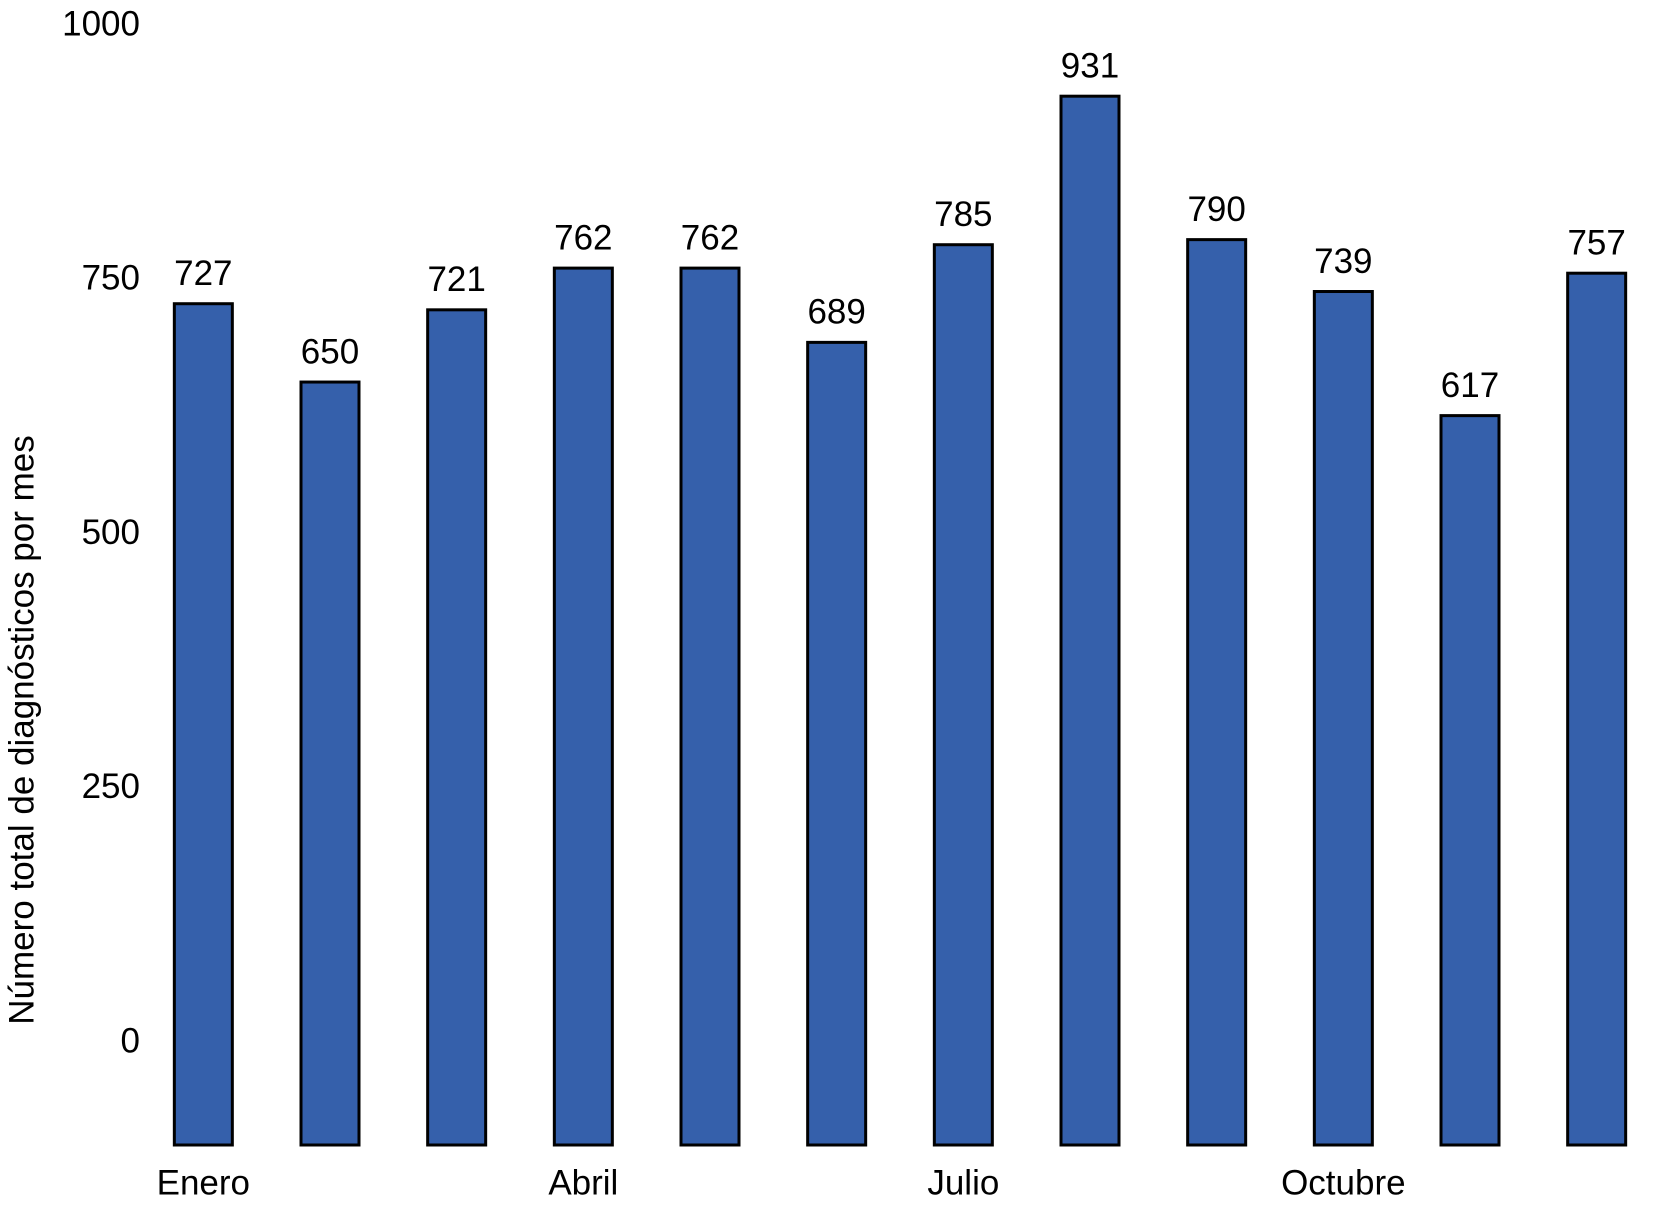 The image size is (1660, 1210). I want to click on data-label: 785, so click(963, 214).